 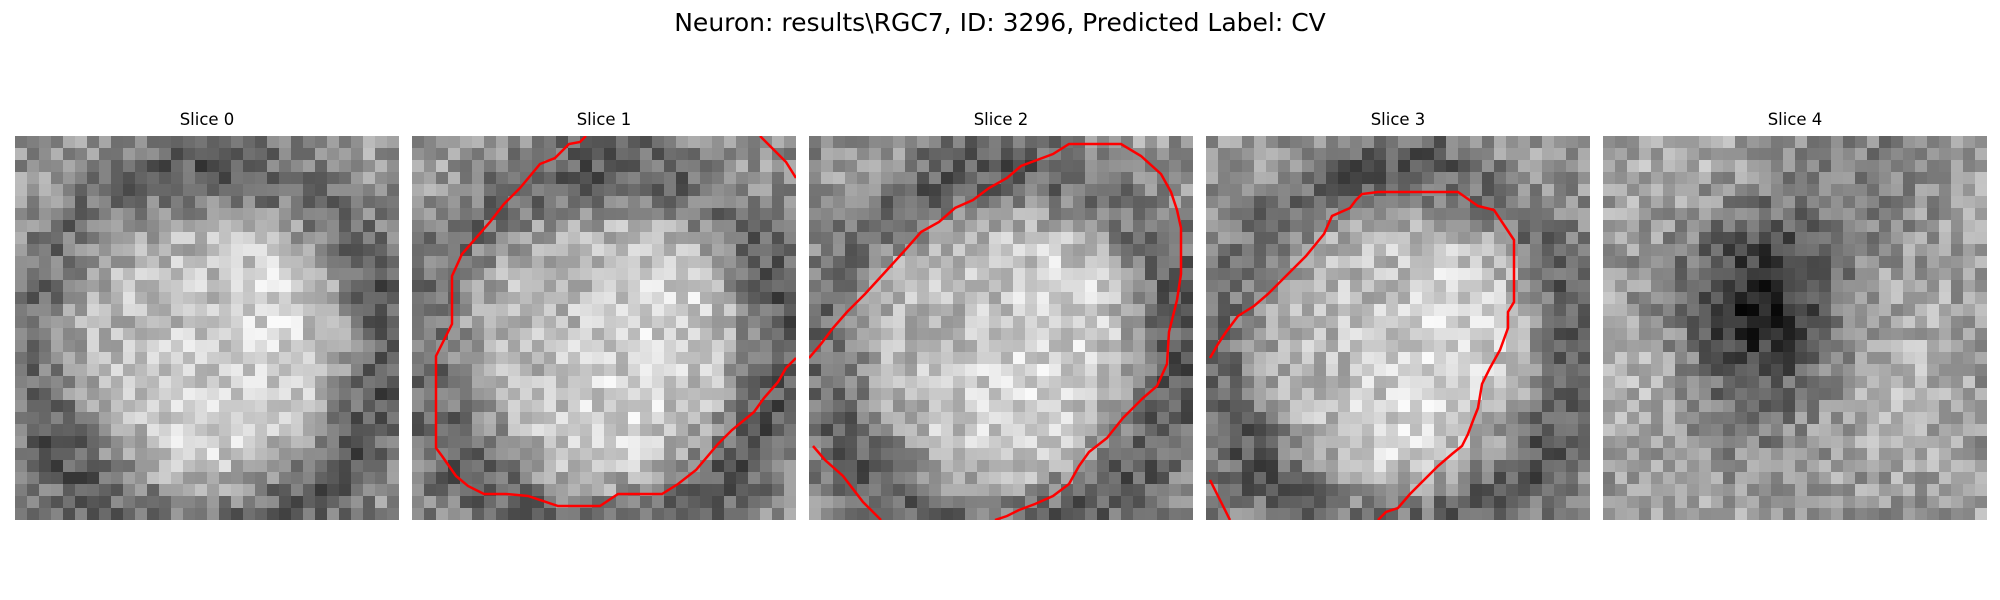 I want to click on slice-title: Slice 1, so click(x=604, y=119).